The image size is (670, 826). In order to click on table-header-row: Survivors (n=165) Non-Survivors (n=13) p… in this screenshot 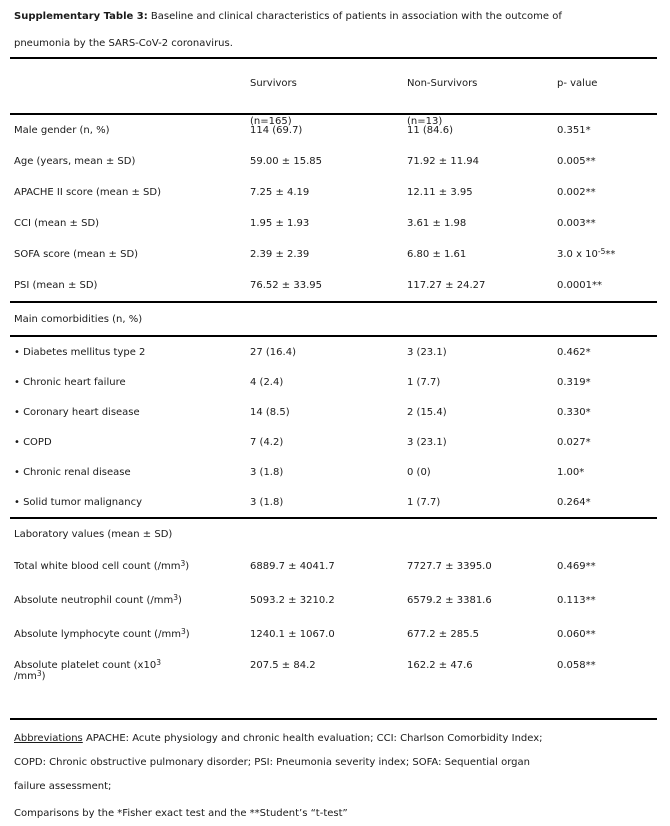, I will do `click(335, 93)`.